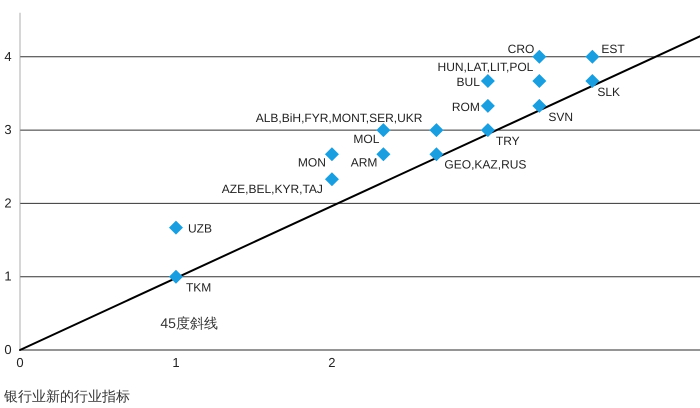 The image size is (700, 408). I want to click on annotation: 45度斜线, so click(189, 323).